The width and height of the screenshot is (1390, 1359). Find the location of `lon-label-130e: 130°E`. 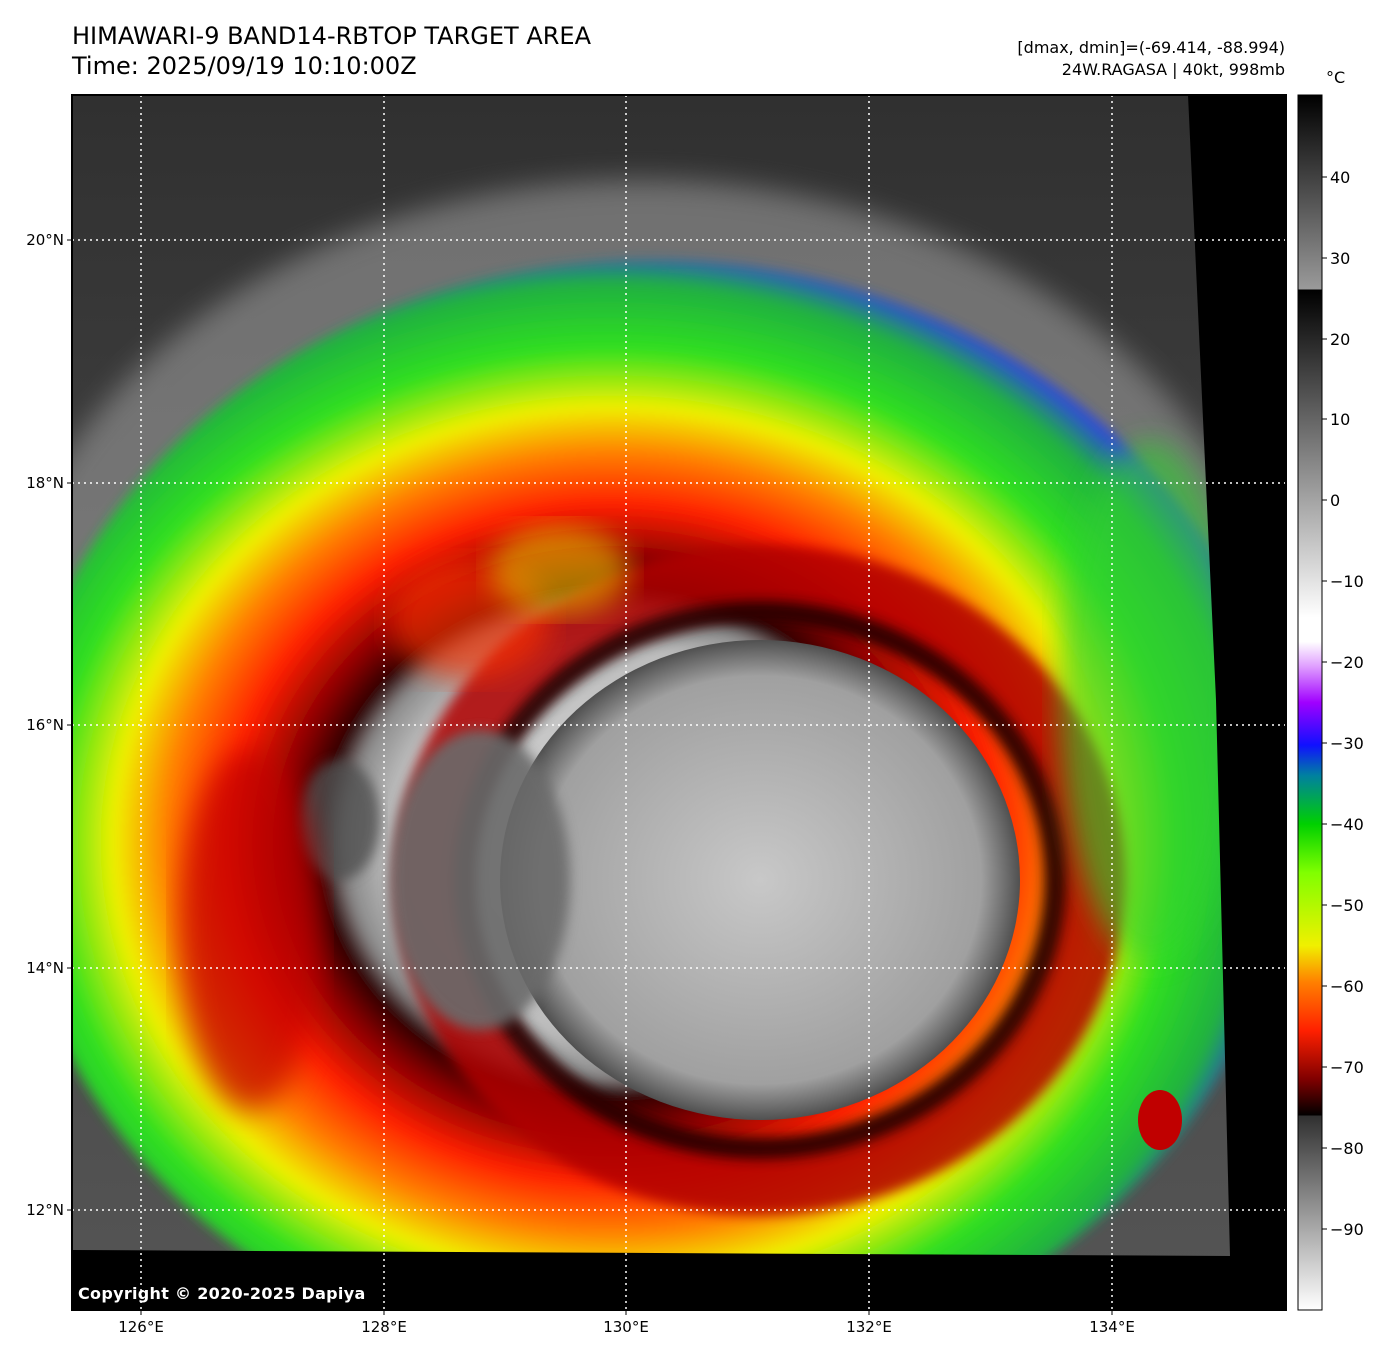

lon-label-130e: 130°E is located at coordinates (626, 1327).